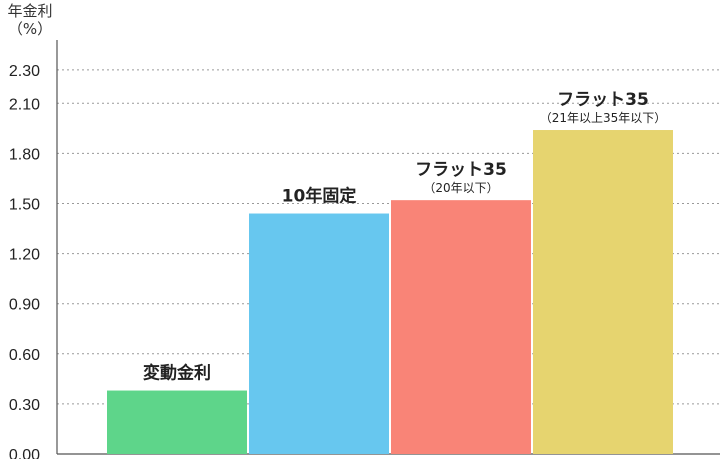 The image size is (720, 459). Describe the element at coordinates (24, 405) in the screenshot. I see `y-tick-label: 0.30` at that location.